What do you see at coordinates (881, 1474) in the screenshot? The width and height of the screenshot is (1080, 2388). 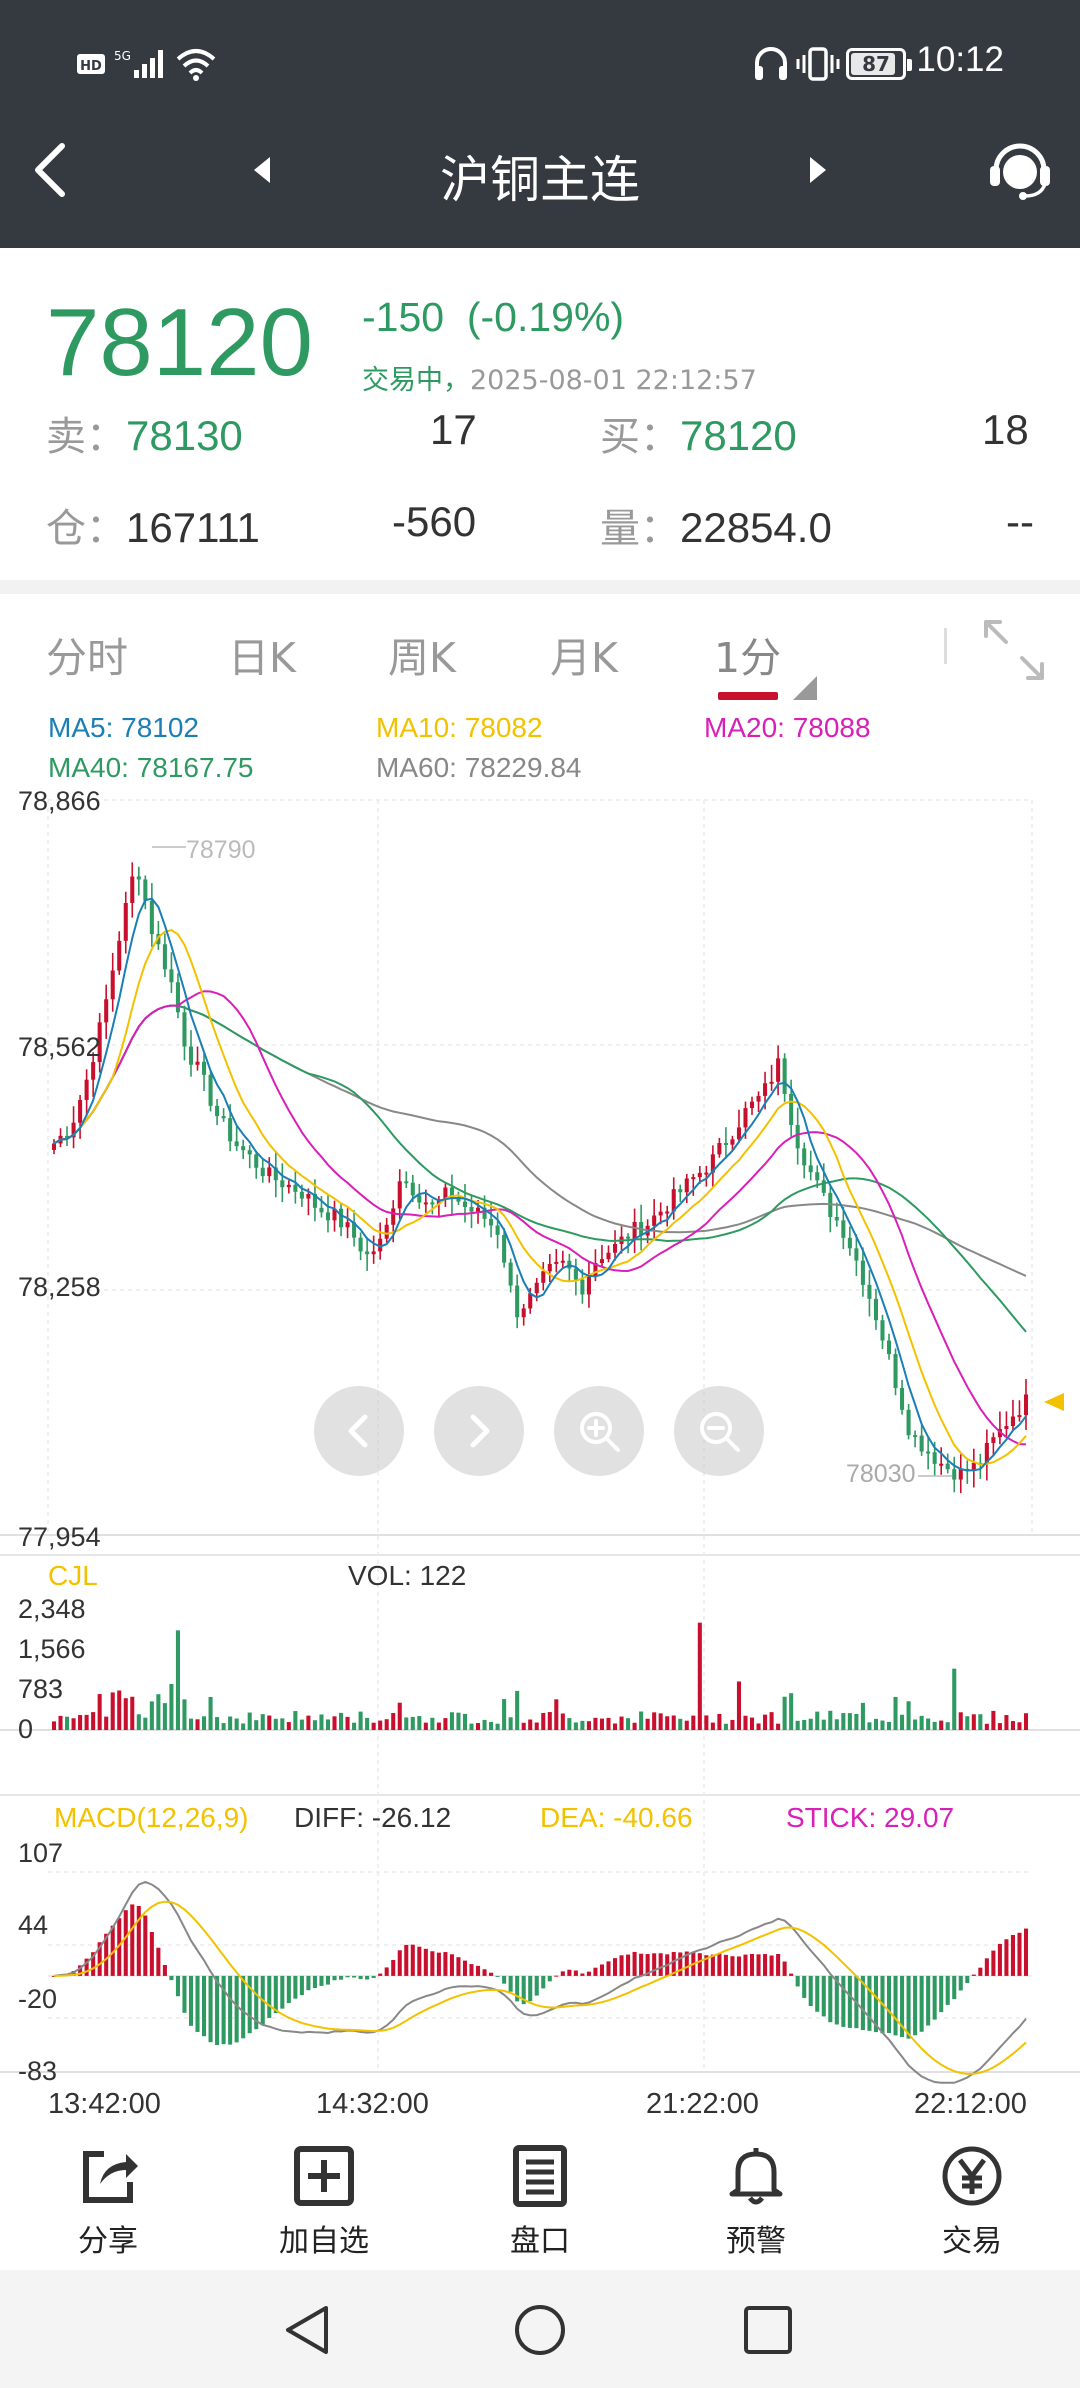 I see `low-mark-label: 78030` at bounding box center [881, 1474].